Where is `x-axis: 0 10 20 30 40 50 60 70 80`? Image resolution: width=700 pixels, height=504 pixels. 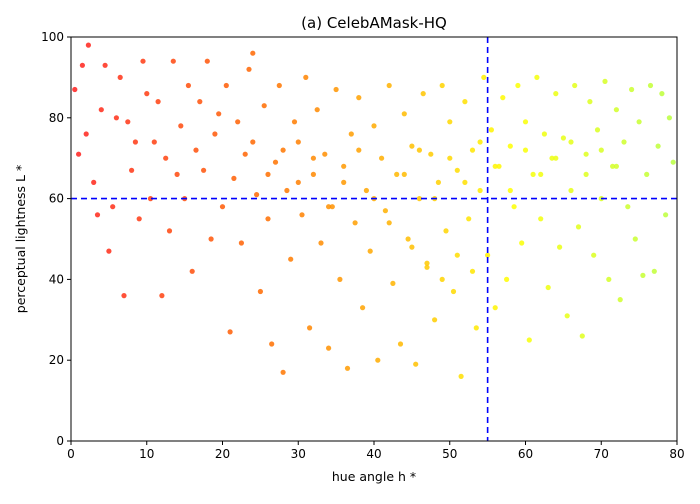
x-axis: 0 10 20 30 40 50 60 70 80 is located at coordinates (376, 451).